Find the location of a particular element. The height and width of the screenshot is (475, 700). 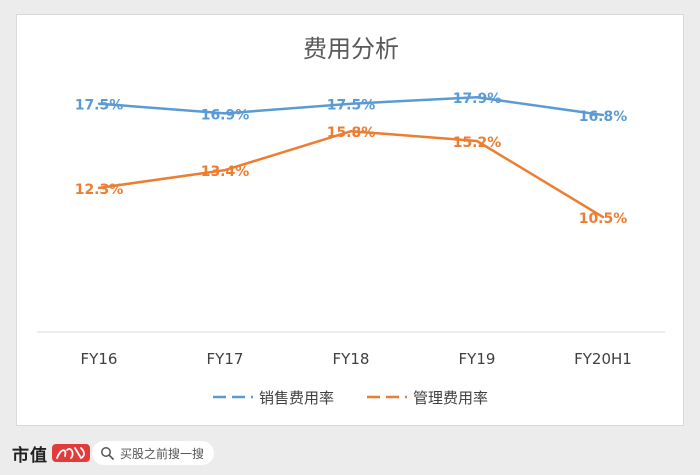

data-label: 16.8% is located at coordinates (603, 117).